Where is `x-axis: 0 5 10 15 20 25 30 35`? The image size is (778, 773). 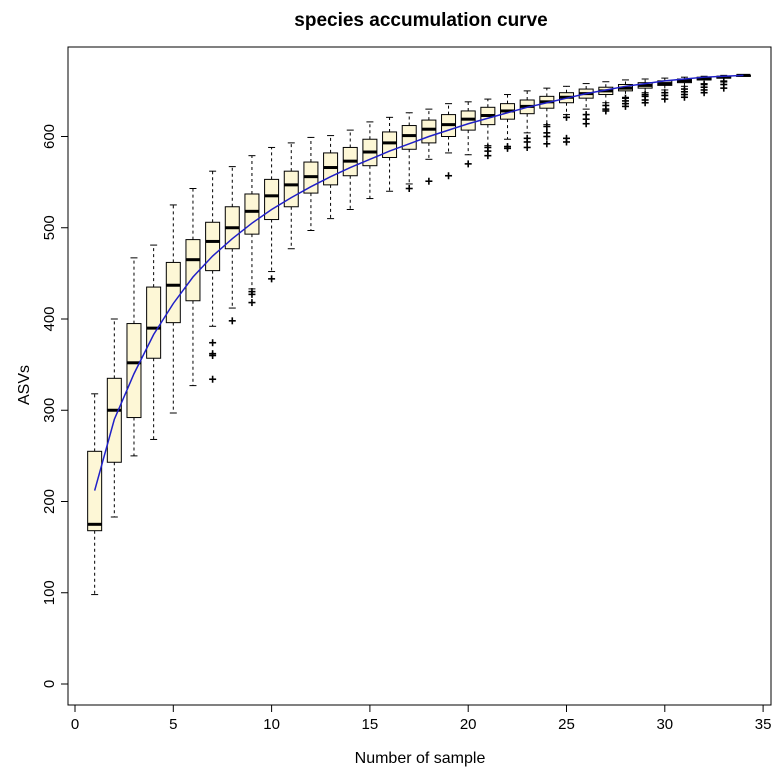
x-axis: 0 5 10 15 20 25 30 35 is located at coordinates (421, 719).